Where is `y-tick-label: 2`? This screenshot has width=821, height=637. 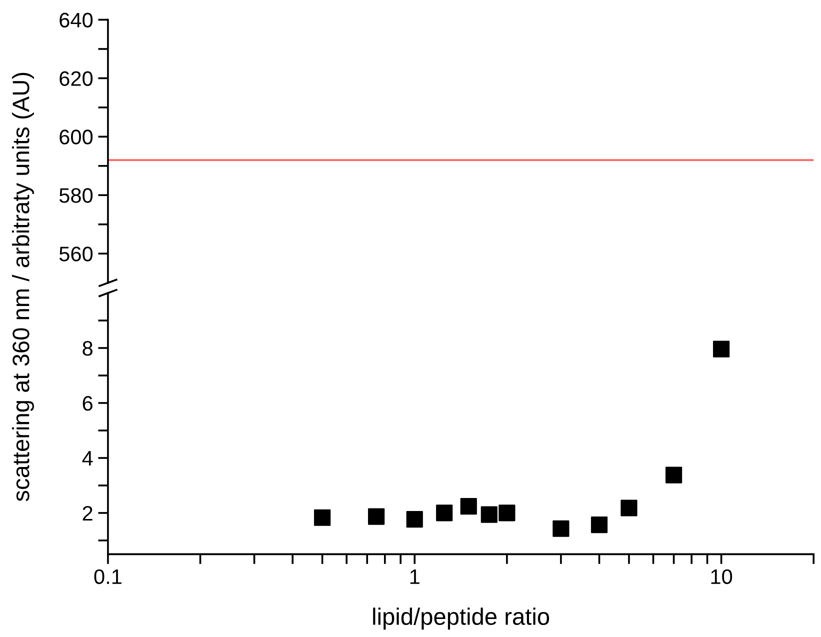
y-tick-label: 2 is located at coordinates (87, 513).